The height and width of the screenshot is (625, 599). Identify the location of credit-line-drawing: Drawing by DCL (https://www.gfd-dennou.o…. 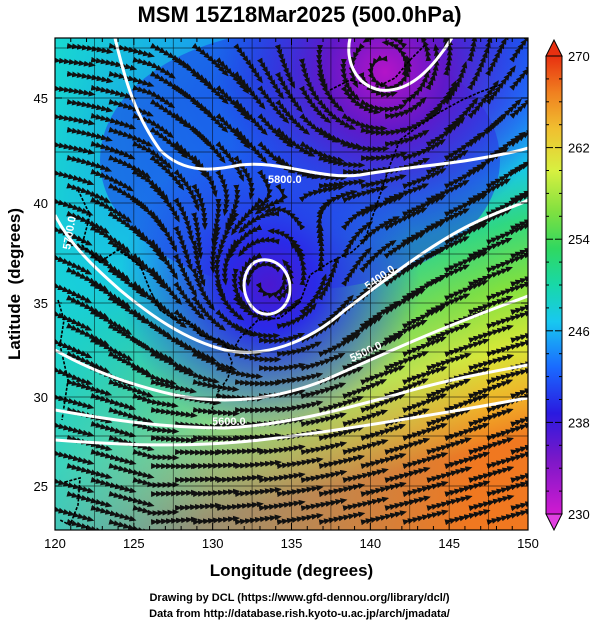
(299, 598).